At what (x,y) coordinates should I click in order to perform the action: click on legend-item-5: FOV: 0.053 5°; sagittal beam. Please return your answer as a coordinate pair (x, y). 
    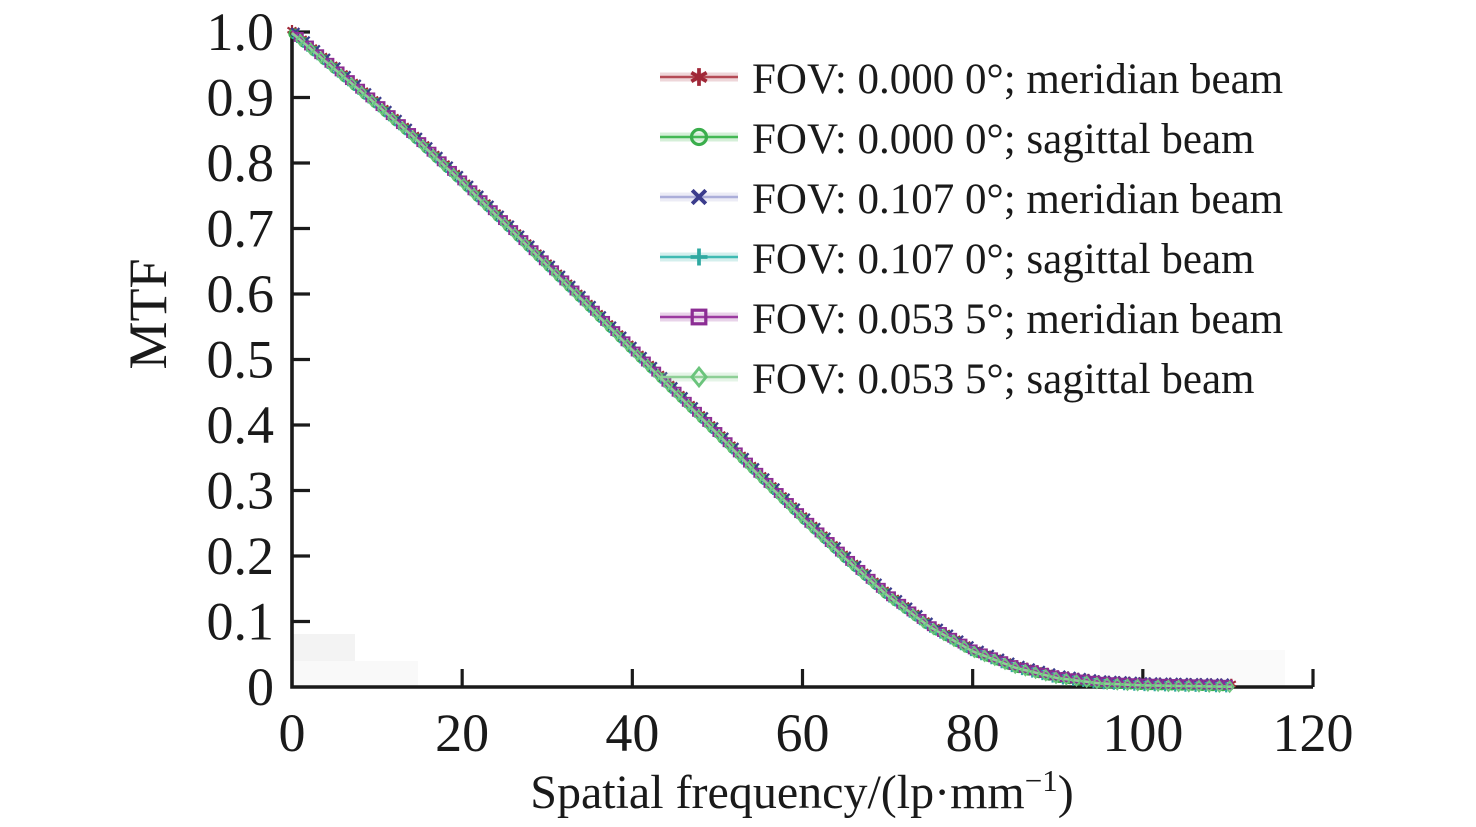
    Looking at the image, I should click on (957, 379).